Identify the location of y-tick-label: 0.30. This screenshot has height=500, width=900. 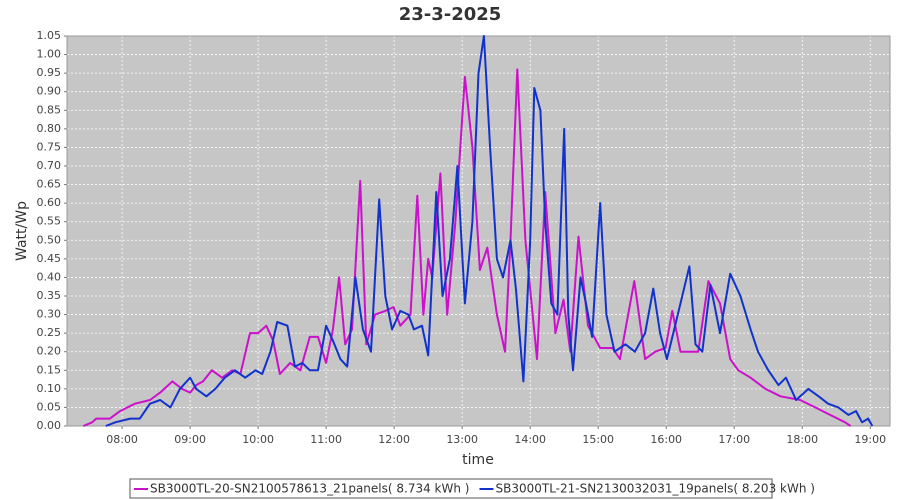
(49, 314).